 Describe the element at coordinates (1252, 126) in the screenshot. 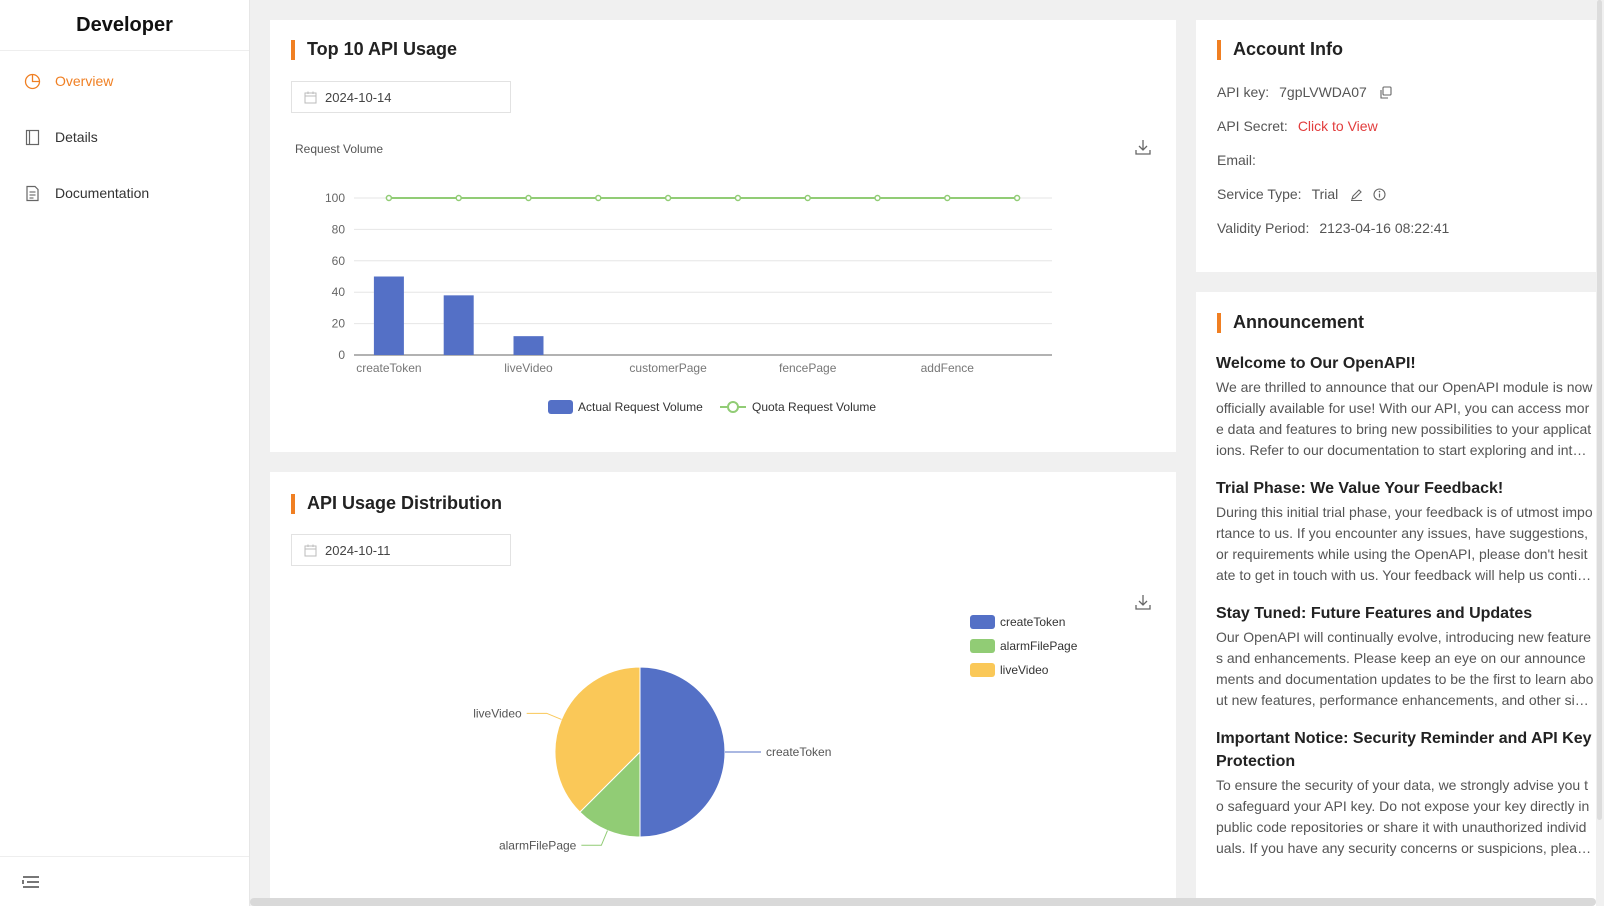

I see `api-secret-label: API Secret:` at that location.